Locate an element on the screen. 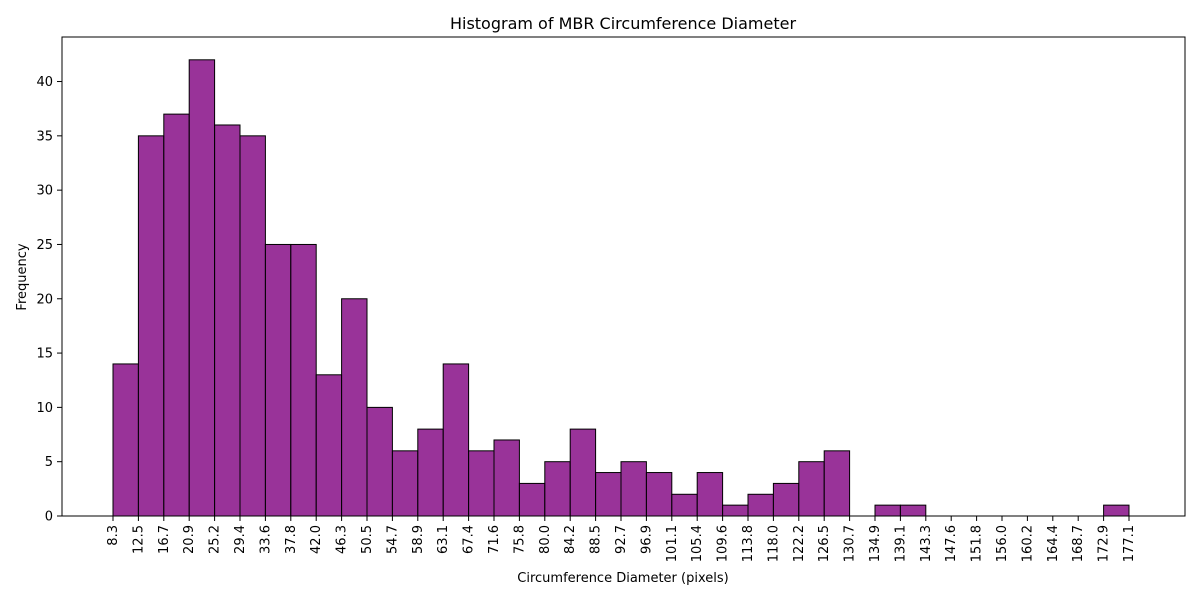 The image size is (1200, 604). x-tick-label: 143.3 is located at coordinates (926, 543).